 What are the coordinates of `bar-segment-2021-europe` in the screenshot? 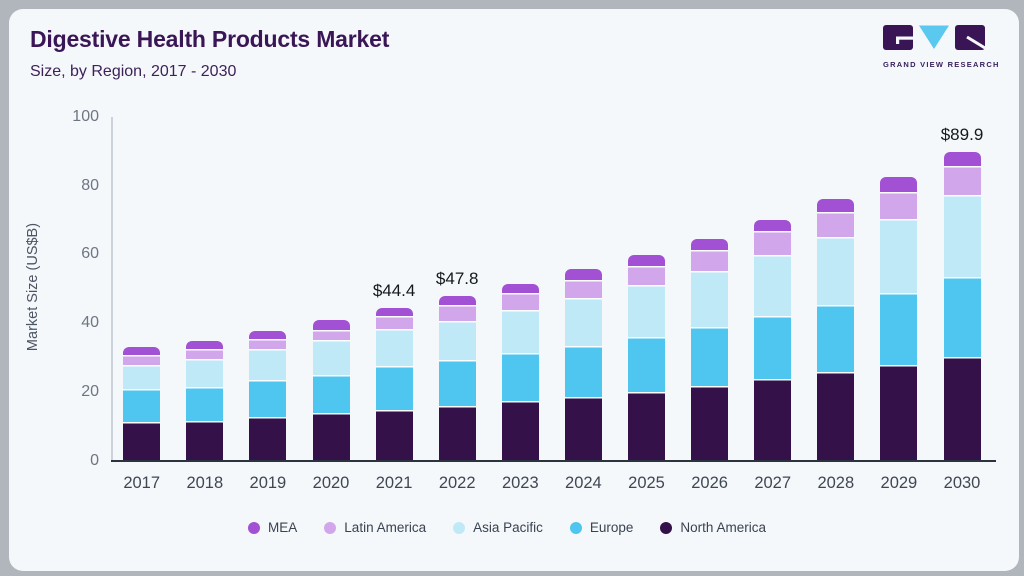 It's located at (394, 388).